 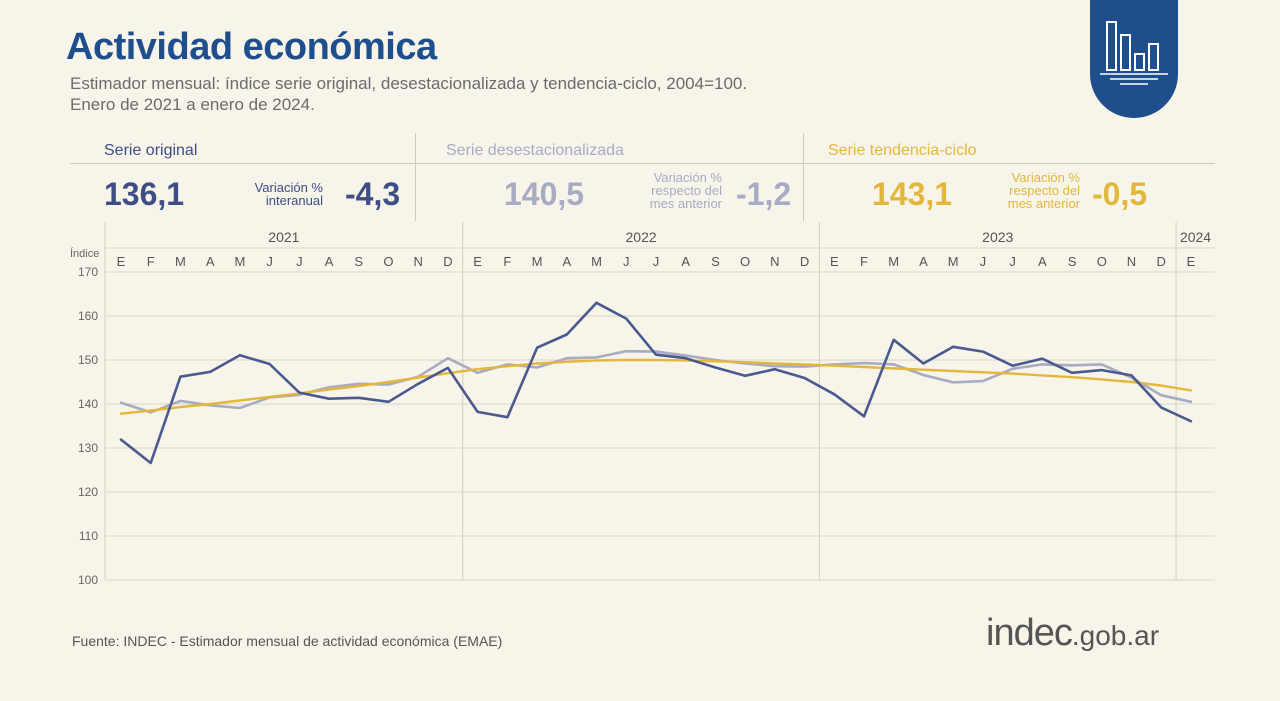 What do you see at coordinates (997, 237) in the screenshot?
I see `year-label: 2023` at bounding box center [997, 237].